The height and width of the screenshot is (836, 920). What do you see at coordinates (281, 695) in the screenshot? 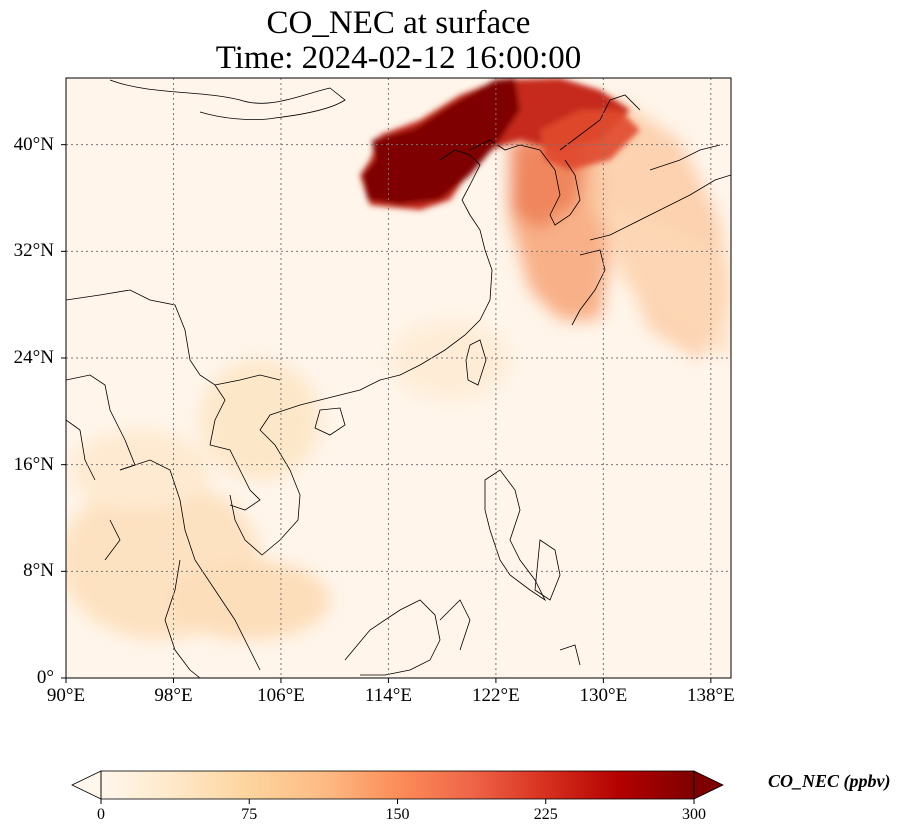
I see `lon-tick-label: 106°E` at bounding box center [281, 695].